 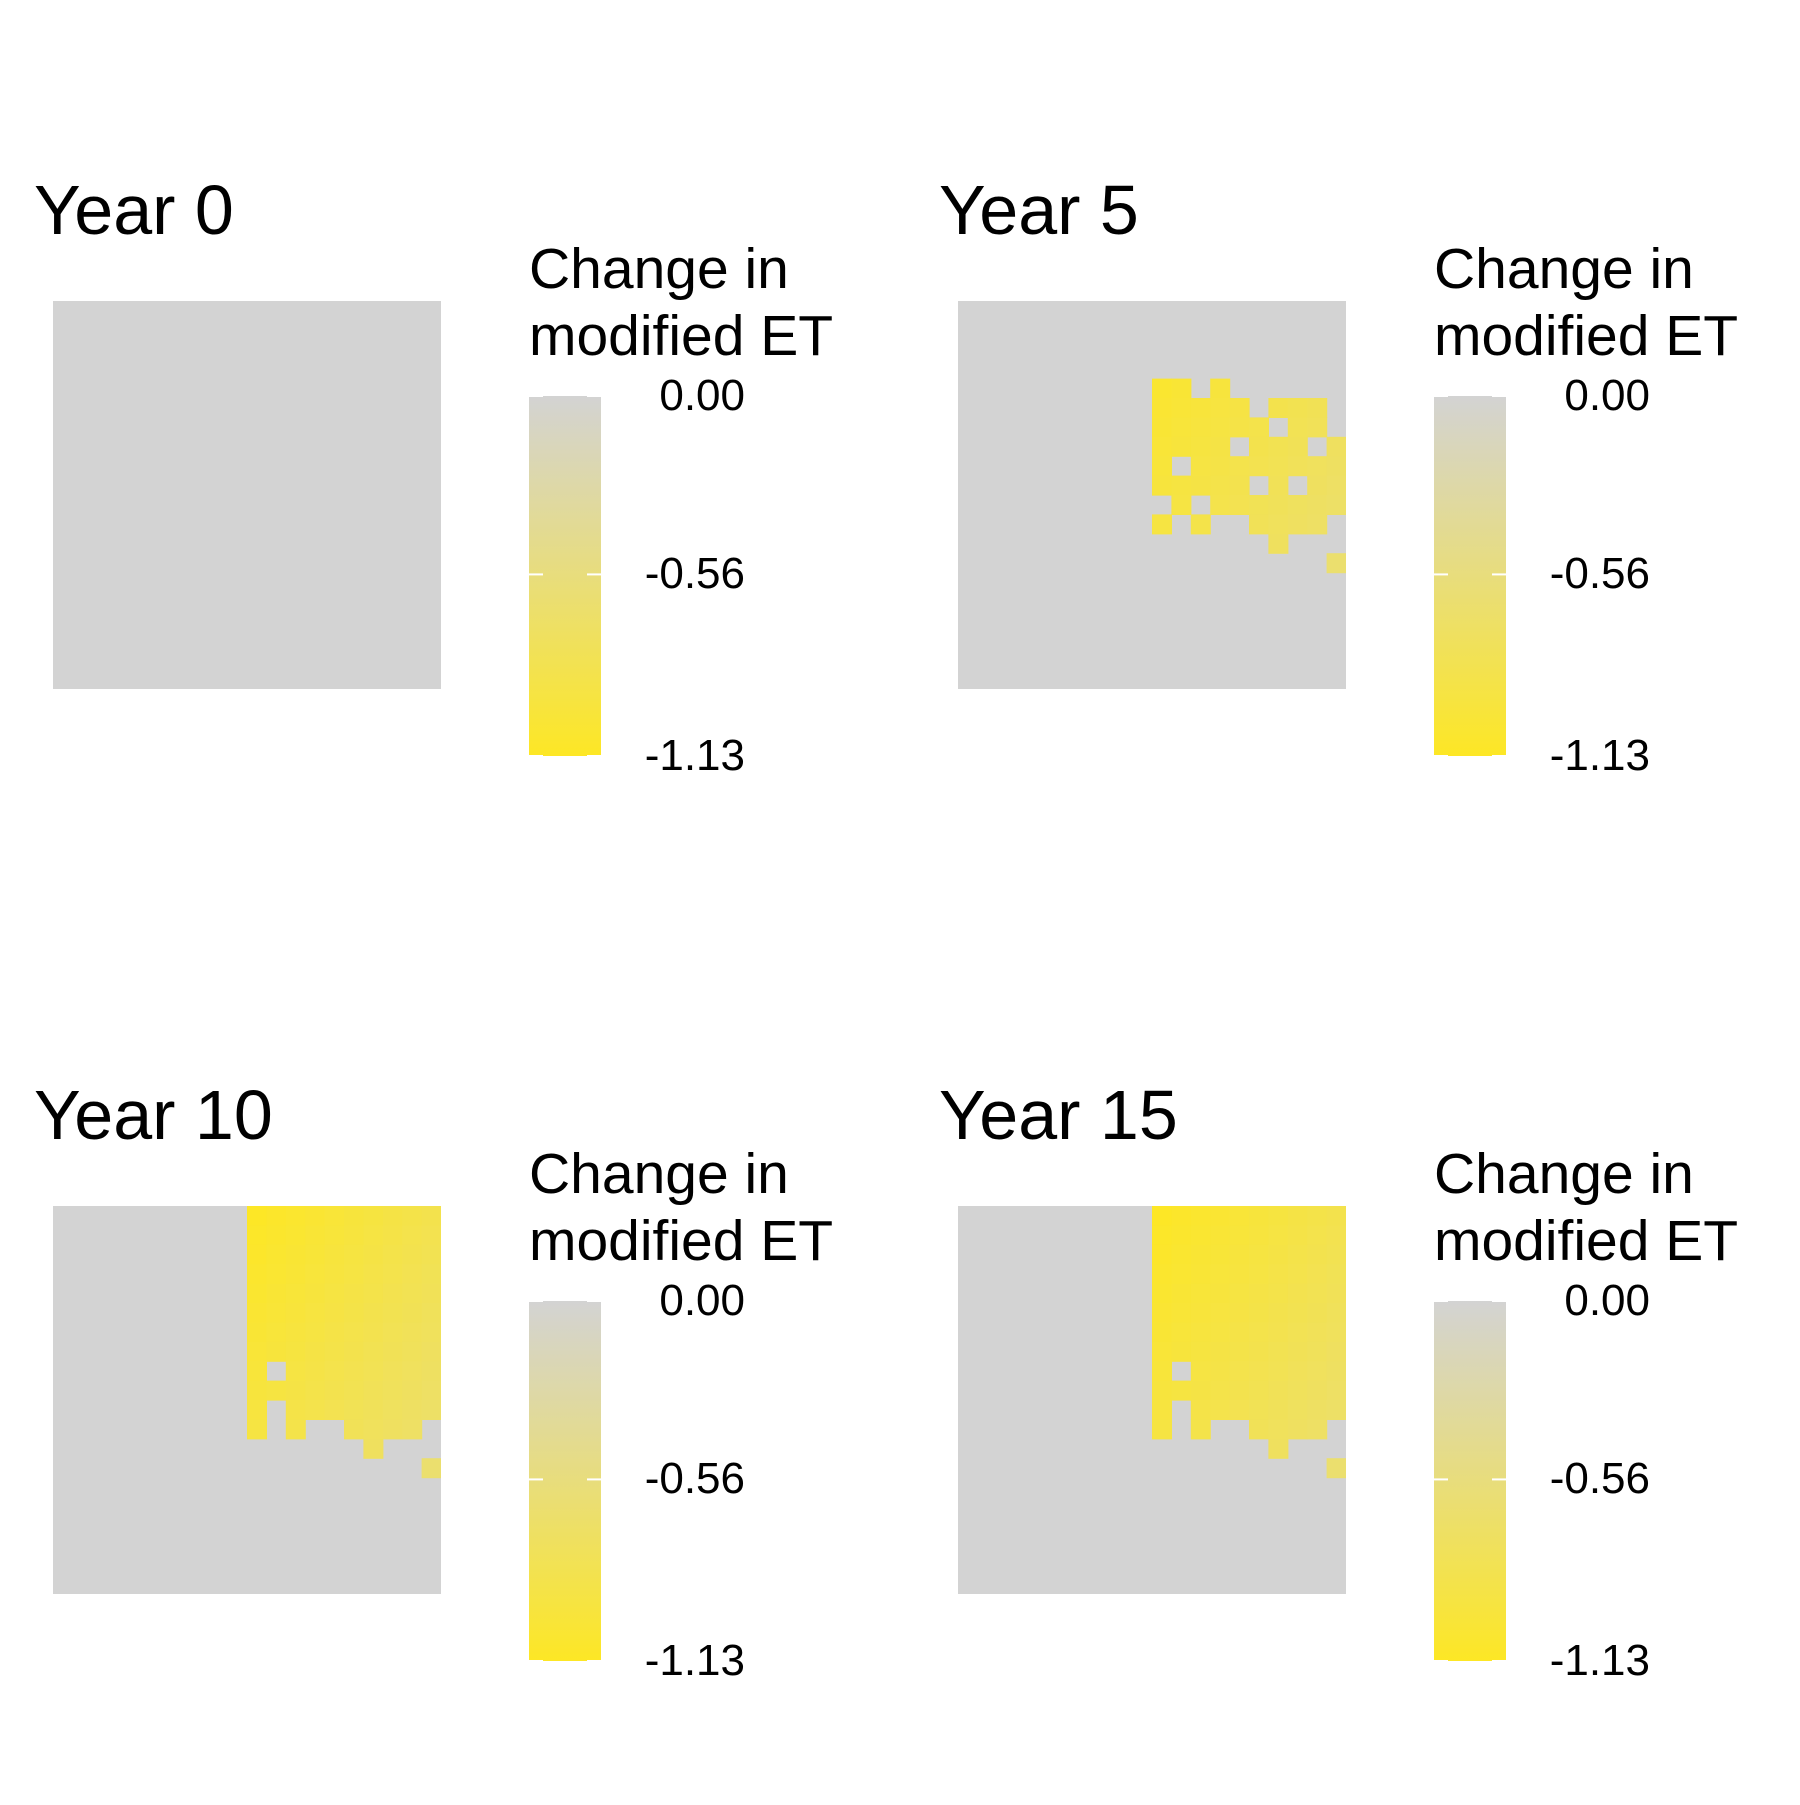 What do you see at coordinates (681, 1241) in the screenshot?
I see `legend-title-line2: modified ET` at bounding box center [681, 1241].